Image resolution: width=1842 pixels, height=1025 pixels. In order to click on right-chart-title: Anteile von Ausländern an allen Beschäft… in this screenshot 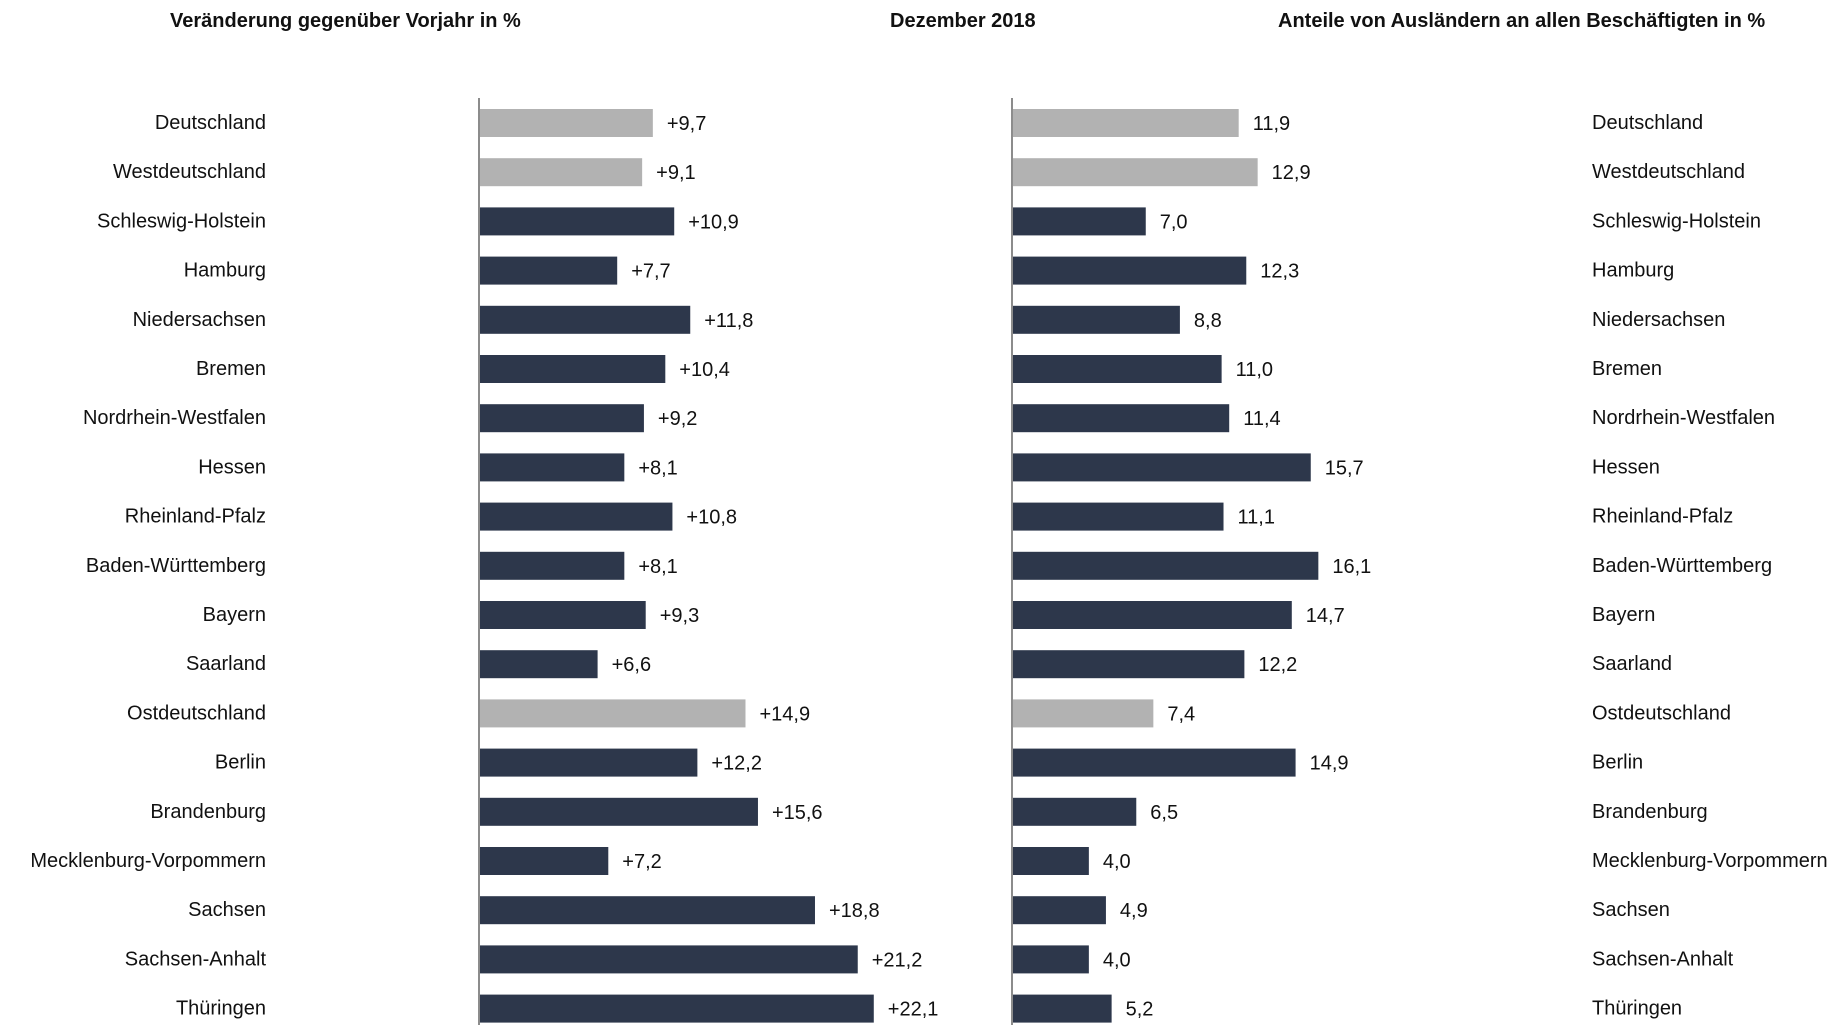, I will do `click(1522, 21)`.